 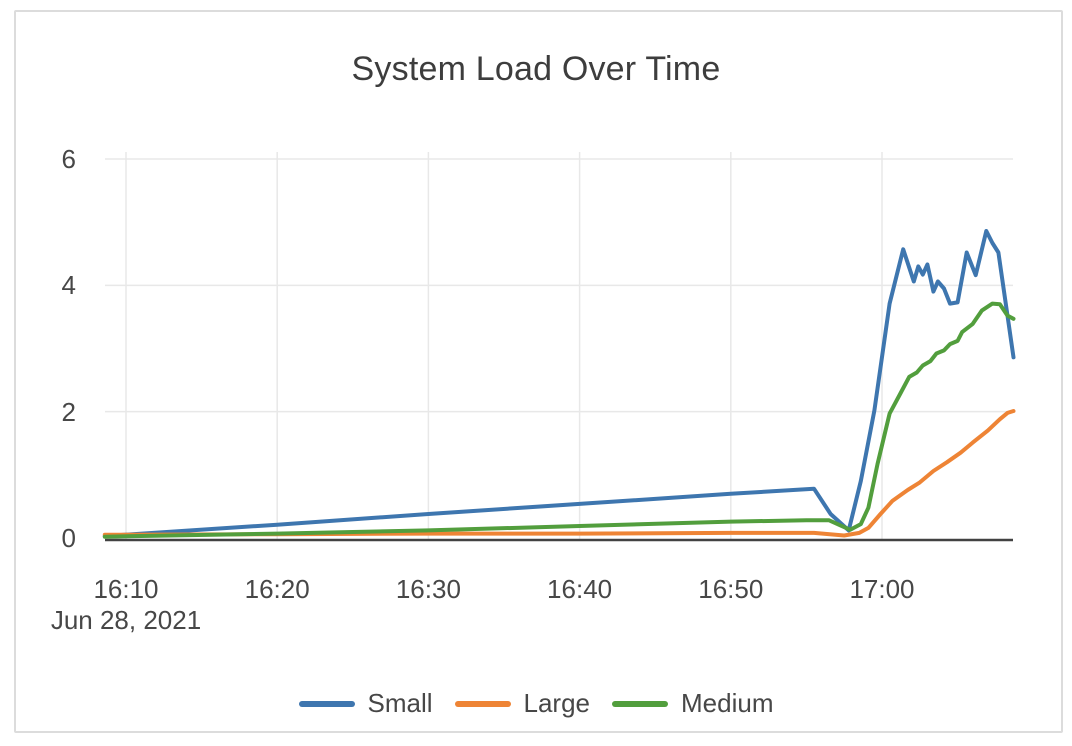 I want to click on x-tick-label: 16:10, so click(x=126, y=589).